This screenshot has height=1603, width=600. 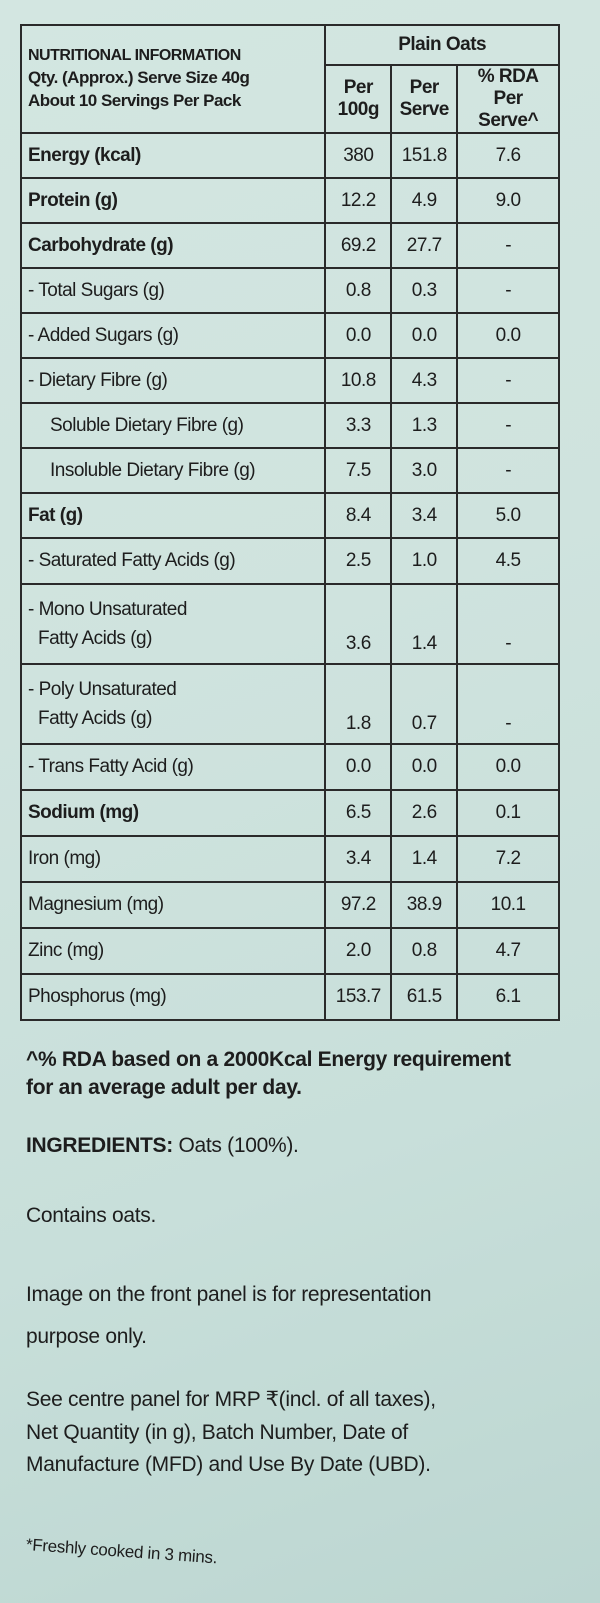 I want to click on row-label: - Dietary Fibre (g), so click(x=173, y=380).